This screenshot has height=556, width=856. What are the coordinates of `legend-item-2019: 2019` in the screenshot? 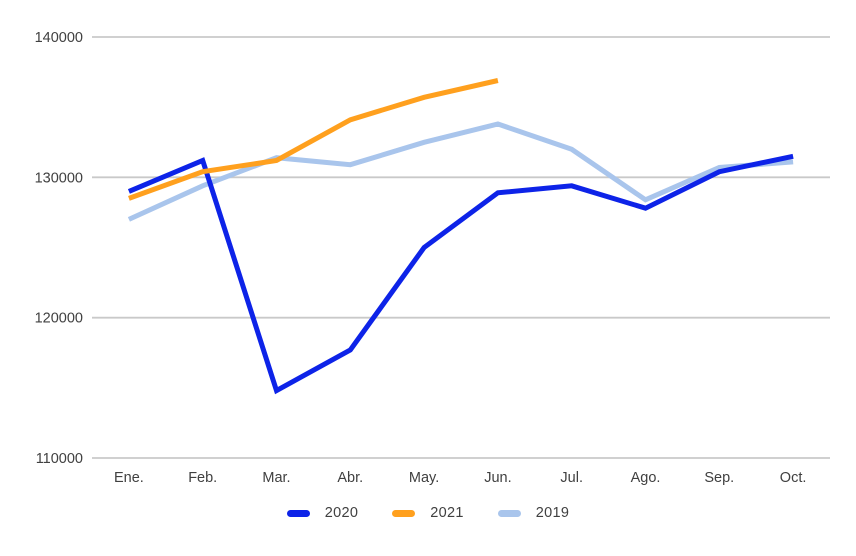 It's located at (533, 513).